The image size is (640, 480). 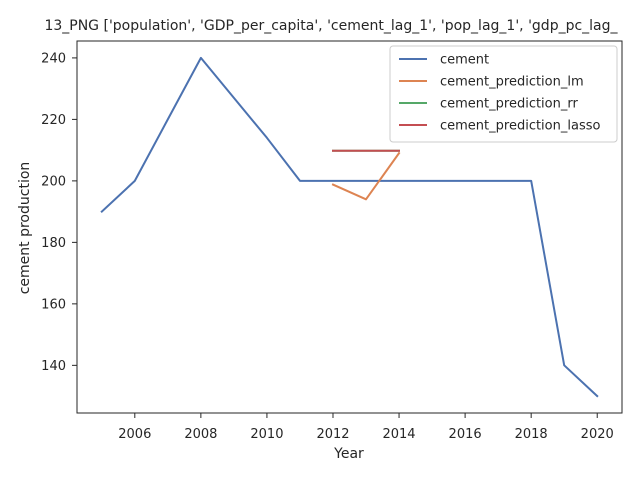 What do you see at coordinates (520, 126) in the screenshot?
I see `legend-label: cement_prediction_lasso` at bounding box center [520, 126].